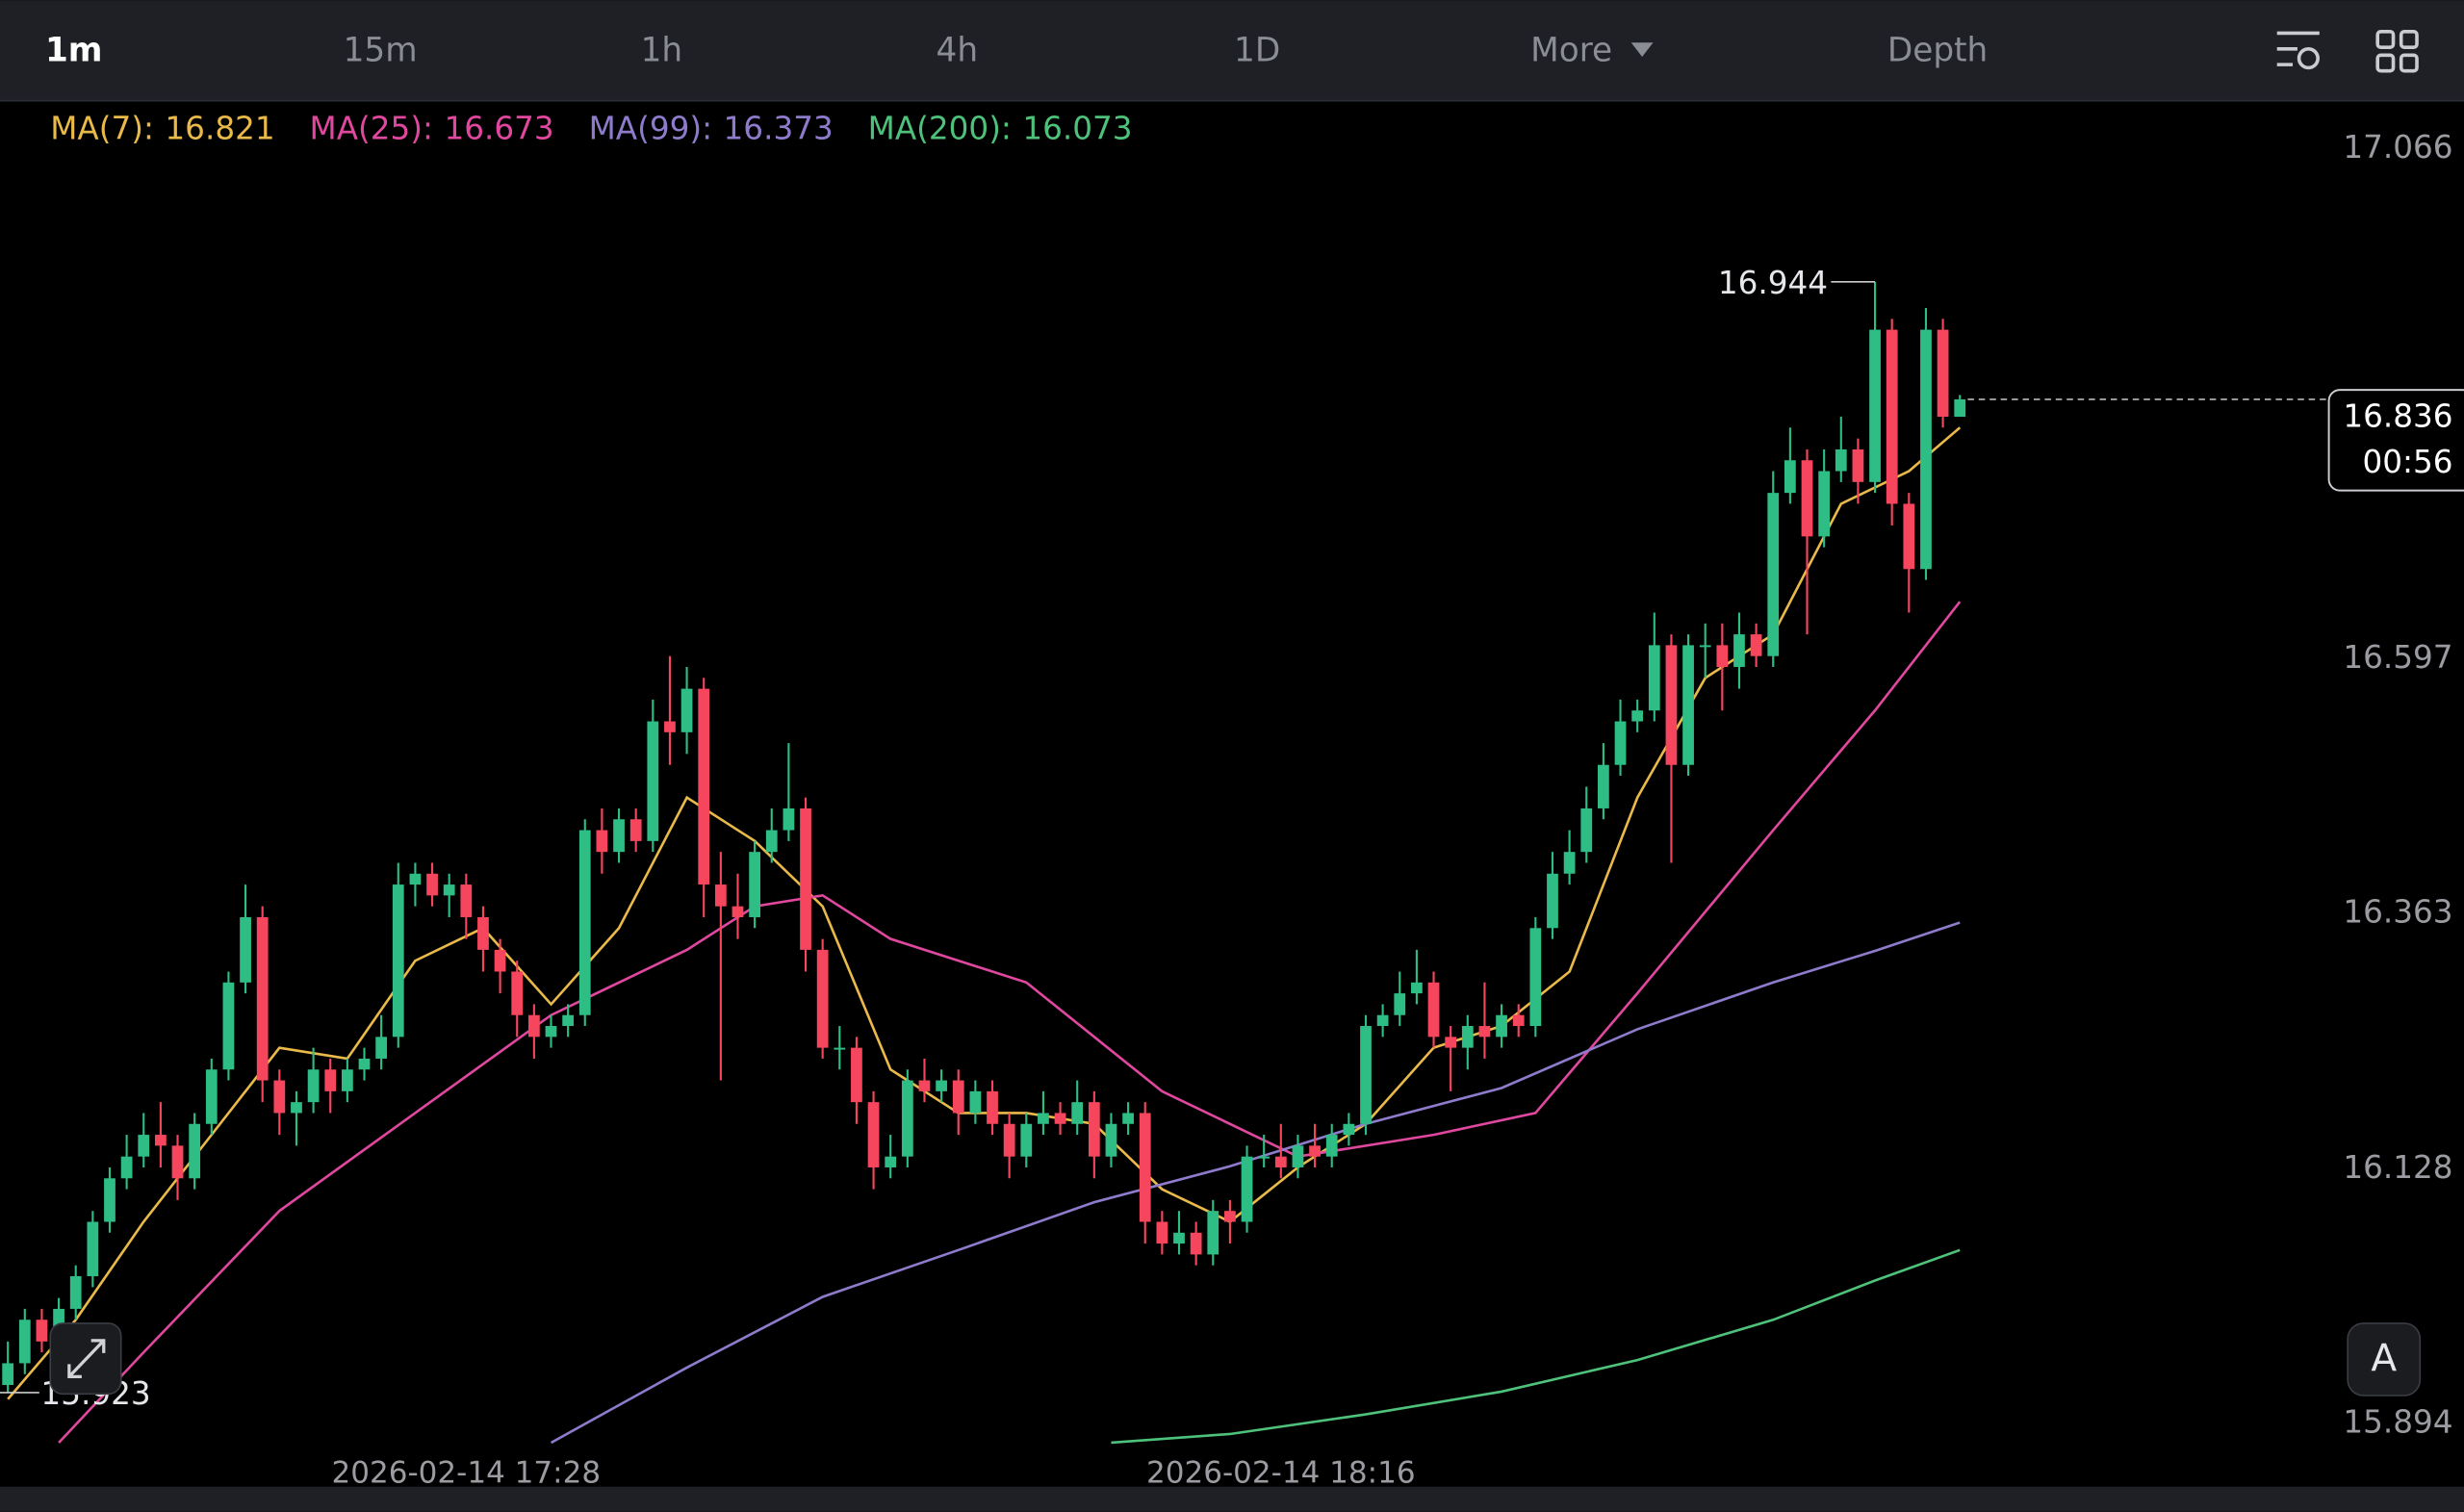 The image size is (2464, 1512). I want to click on layout-icon, so click(2397, 51).